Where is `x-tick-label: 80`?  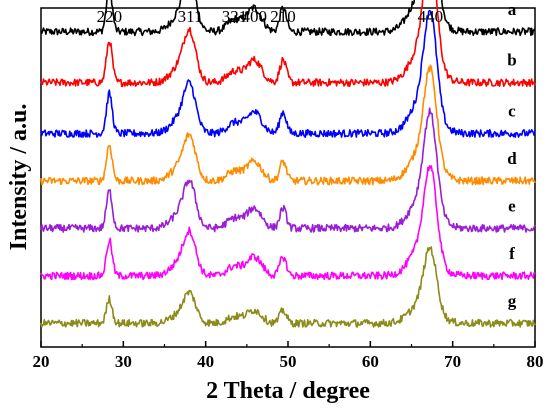 x-tick-label: 80 is located at coordinates (535, 361).